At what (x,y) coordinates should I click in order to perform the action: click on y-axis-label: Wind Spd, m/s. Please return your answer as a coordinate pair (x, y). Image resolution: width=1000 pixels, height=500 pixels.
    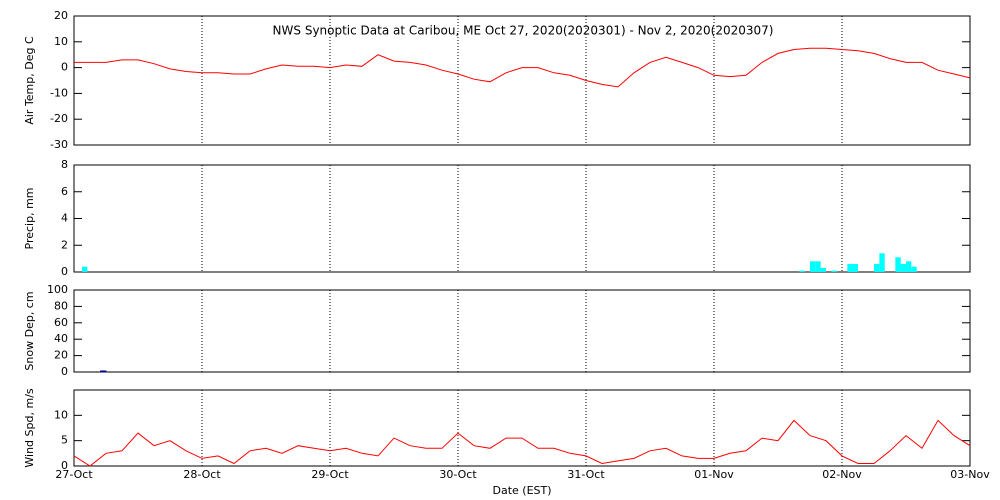
    Looking at the image, I should click on (29, 428).